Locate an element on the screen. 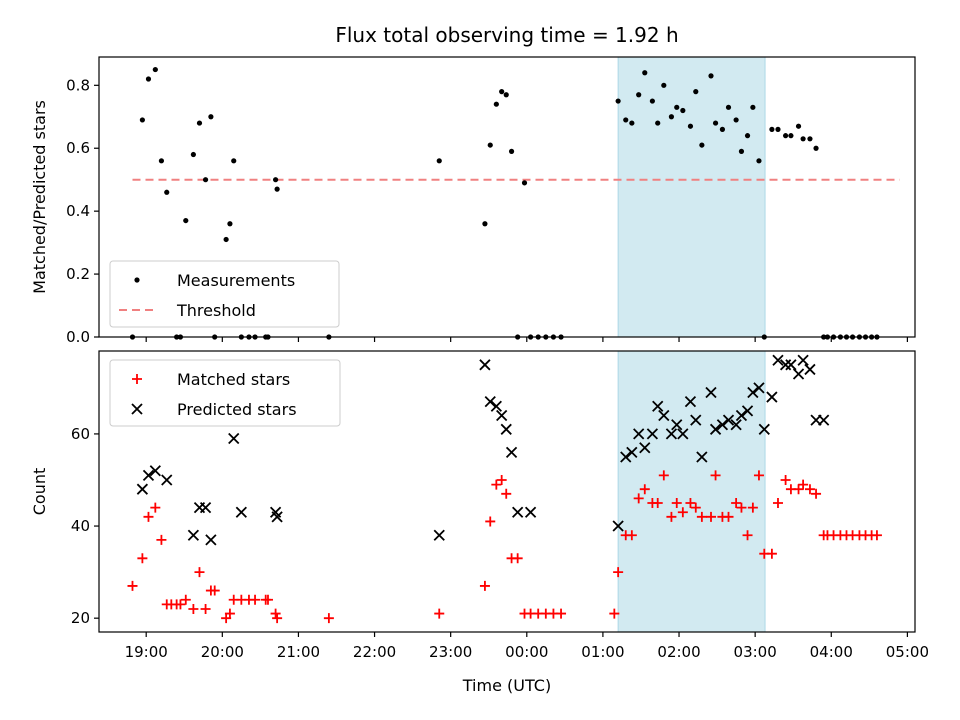 This screenshot has height=720, width=960. x-tick-label: 22:00 is located at coordinates (374, 652).